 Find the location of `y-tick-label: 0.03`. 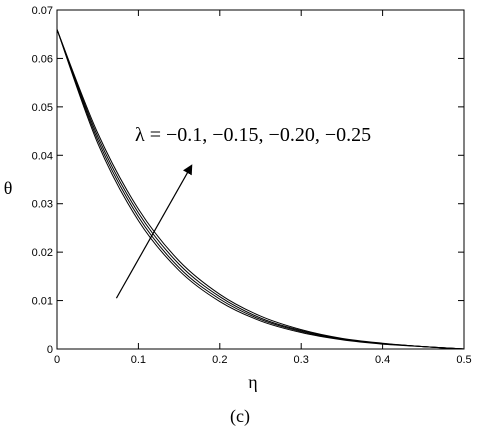

y-tick-label: 0.03 is located at coordinates (42, 205).